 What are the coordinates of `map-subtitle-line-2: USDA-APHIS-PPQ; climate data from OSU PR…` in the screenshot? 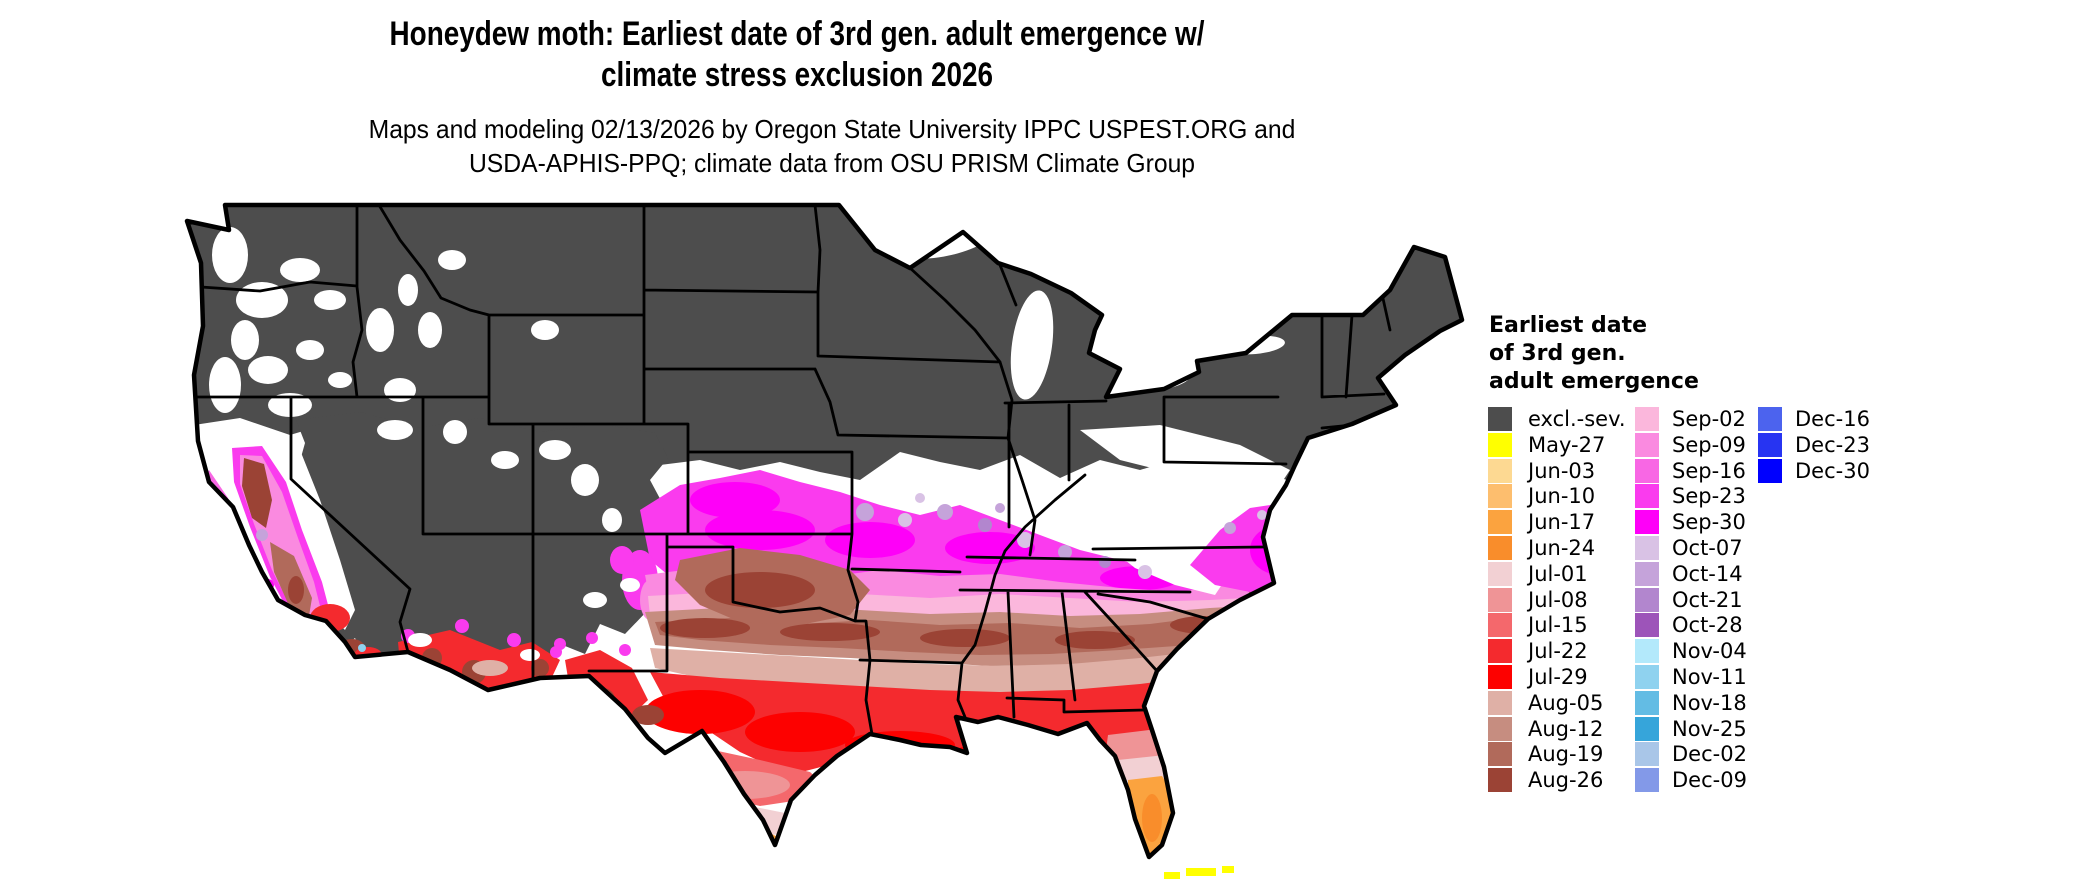 It's located at (832, 163).